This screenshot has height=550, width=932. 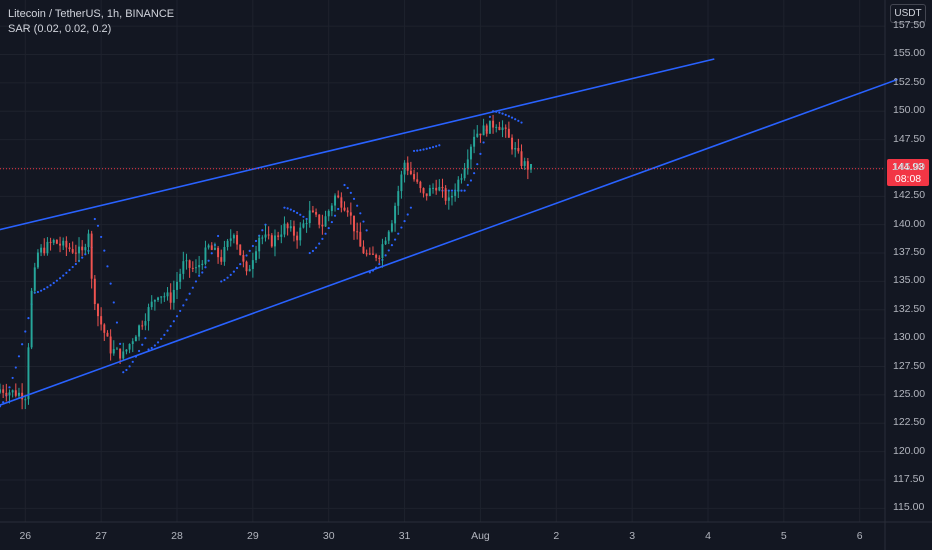 What do you see at coordinates (404, 536) in the screenshot?
I see `time-tick-label: 31` at bounding box center [404, 536].